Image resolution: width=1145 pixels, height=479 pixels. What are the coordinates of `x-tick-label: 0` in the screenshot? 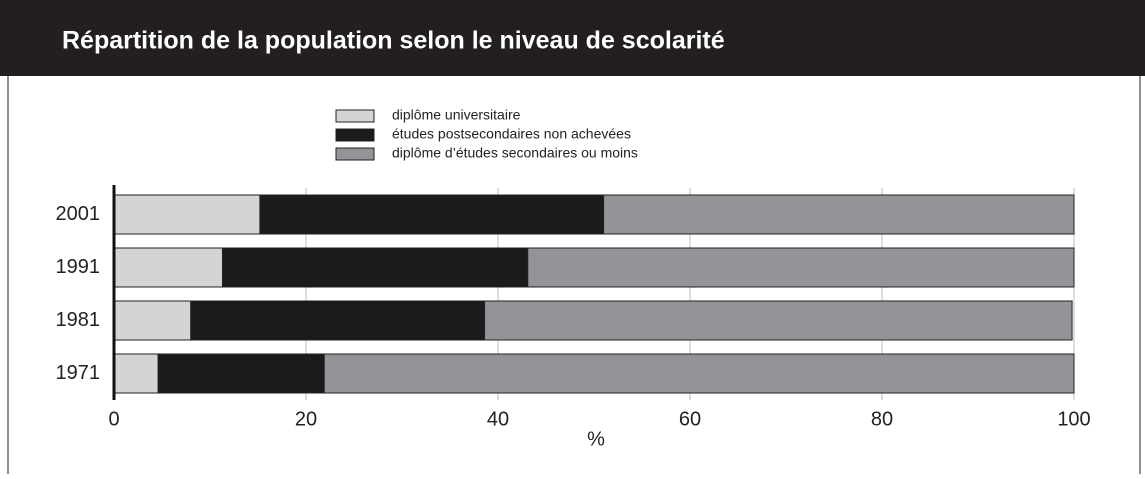 It's located at (113, 419).